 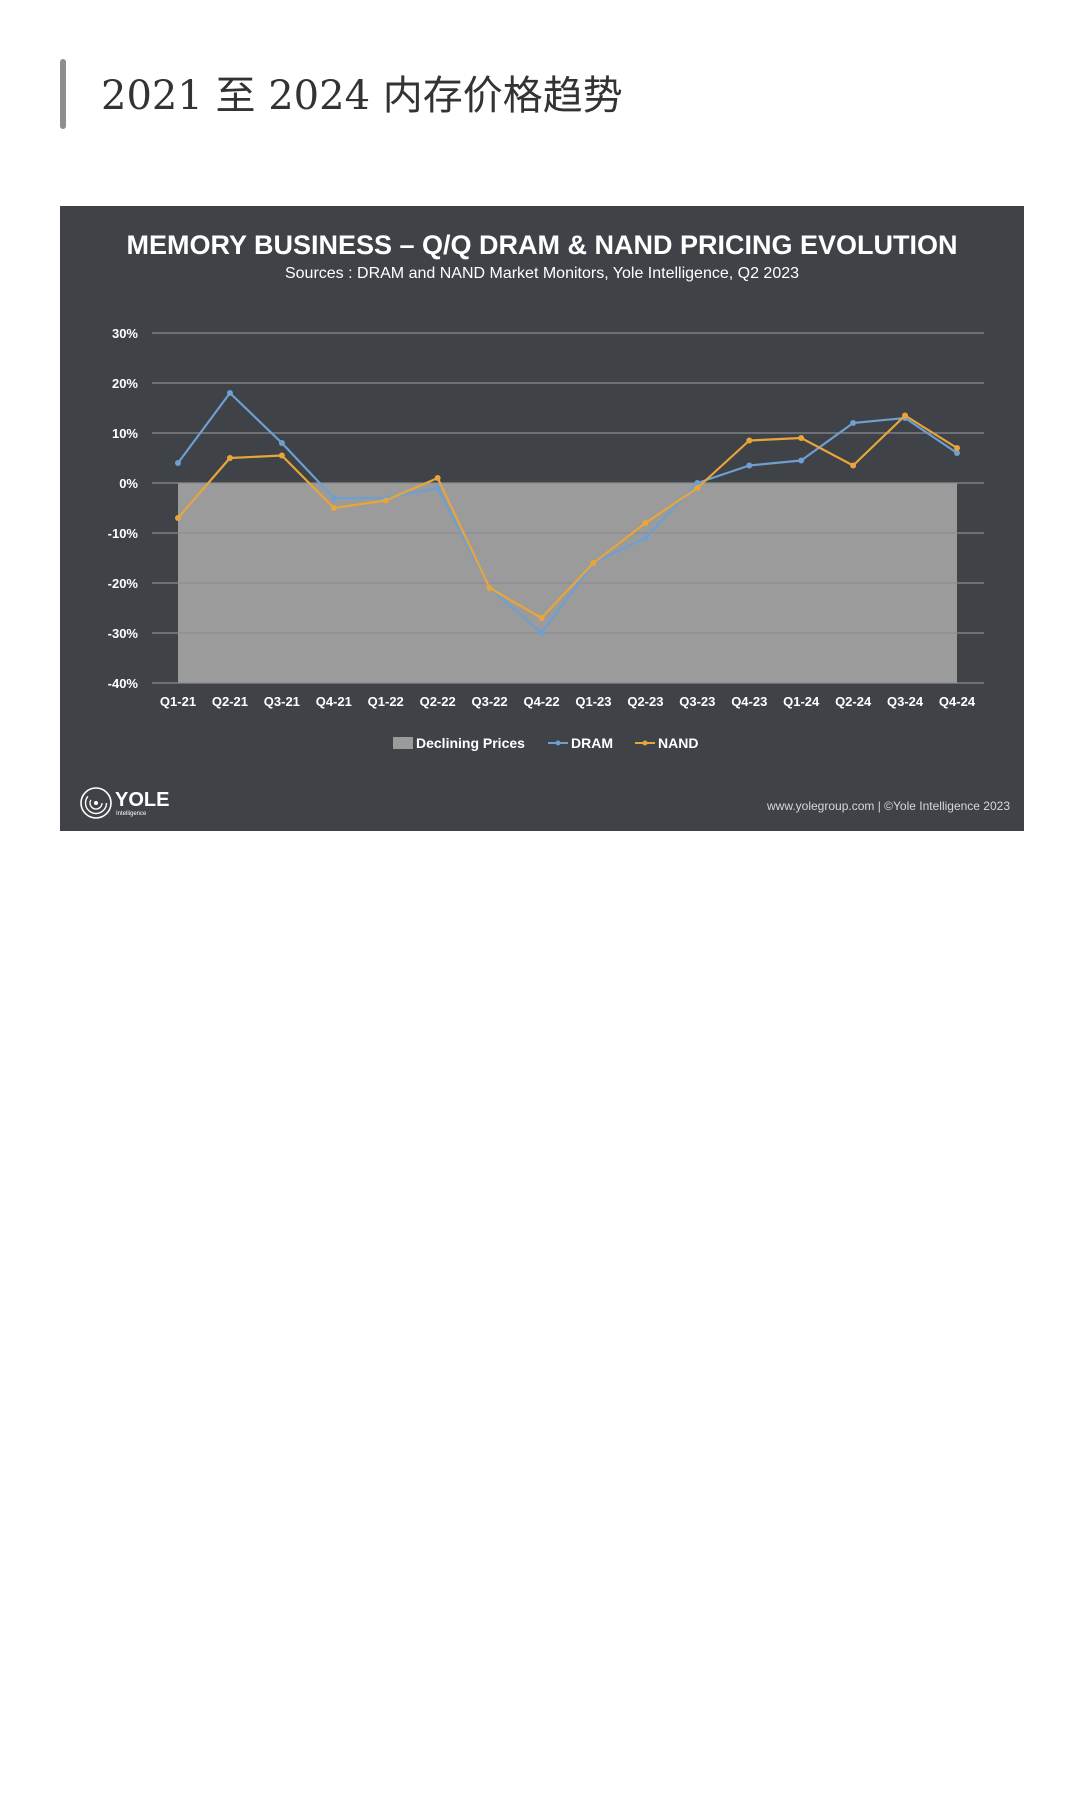 What do you see at coordinates (125, 383) in the screenshot?
I see `y-tick-label: 20%` at bounding box center [125, 383].